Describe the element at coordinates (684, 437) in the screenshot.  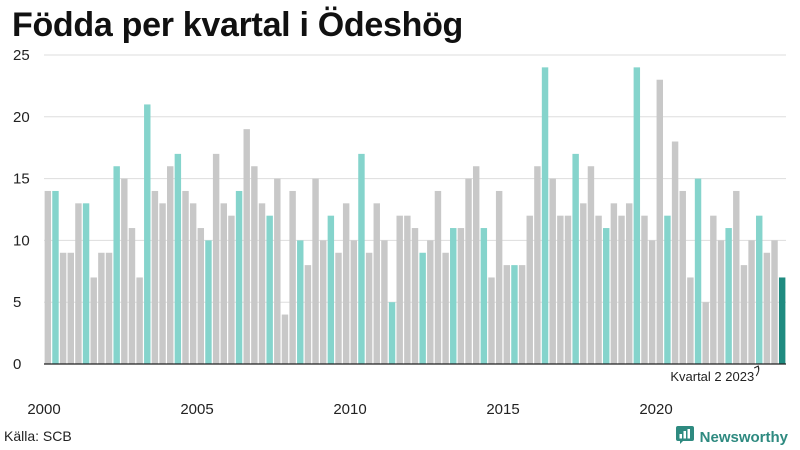
I see `chart-logo-icon` at that location.